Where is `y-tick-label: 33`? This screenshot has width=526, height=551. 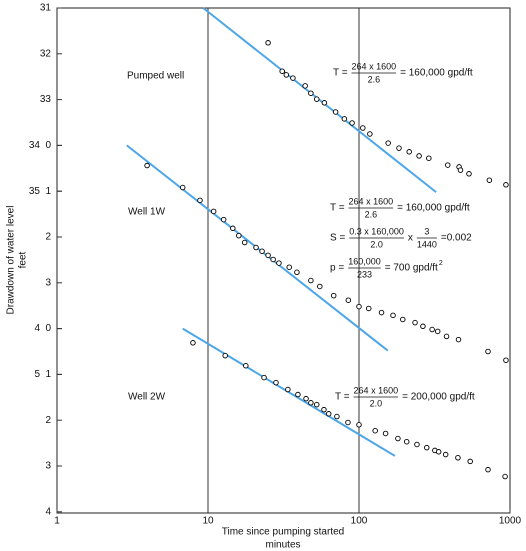 y-tick-label: 33 is located at coordinates (46, 99).